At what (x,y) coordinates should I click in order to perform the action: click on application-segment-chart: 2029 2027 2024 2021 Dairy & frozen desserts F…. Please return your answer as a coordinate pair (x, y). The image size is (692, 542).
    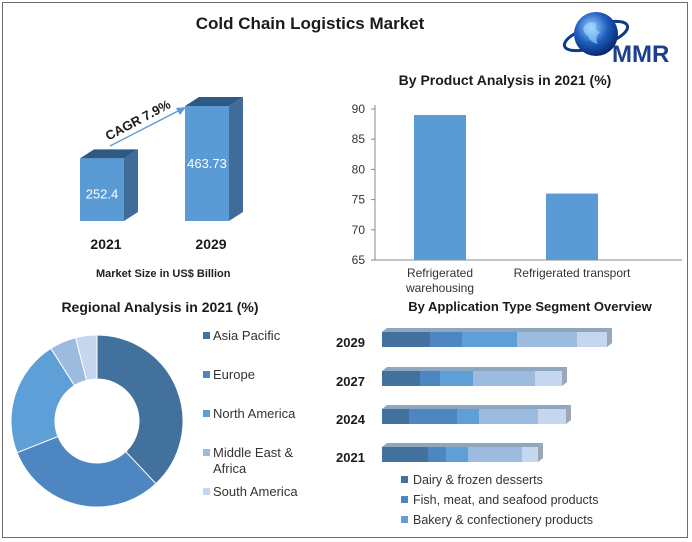
    Looking at the image, I should click on (474, 427).